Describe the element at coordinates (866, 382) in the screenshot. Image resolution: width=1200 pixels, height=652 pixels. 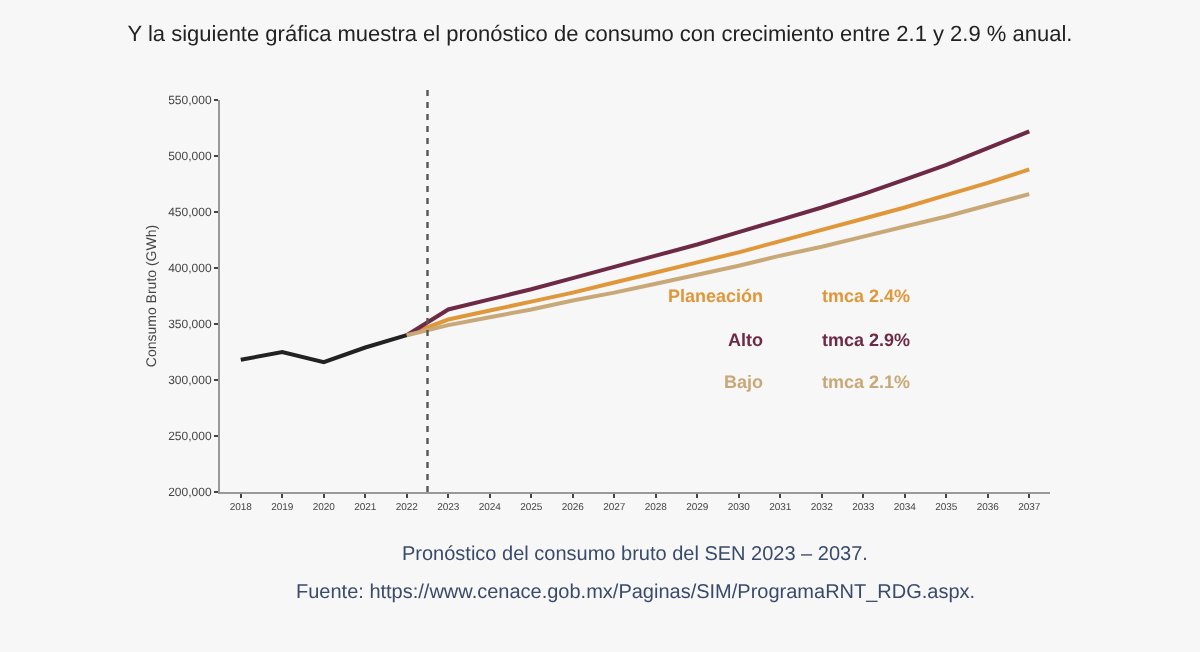
I see `annotation: tmca 2.1%` at that location.